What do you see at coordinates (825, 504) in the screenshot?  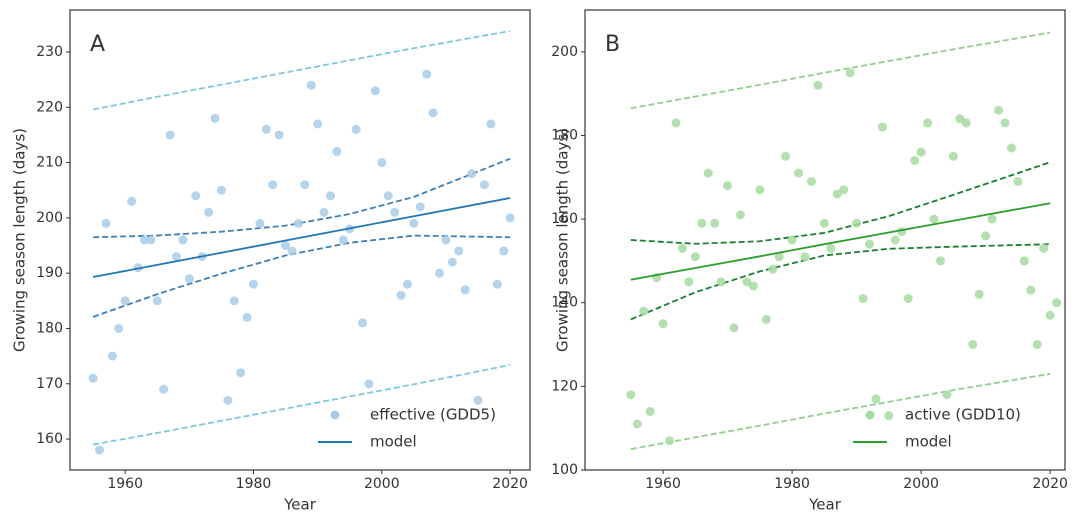 I see `x-axis-label: Year` at bounding box center [825, 504].